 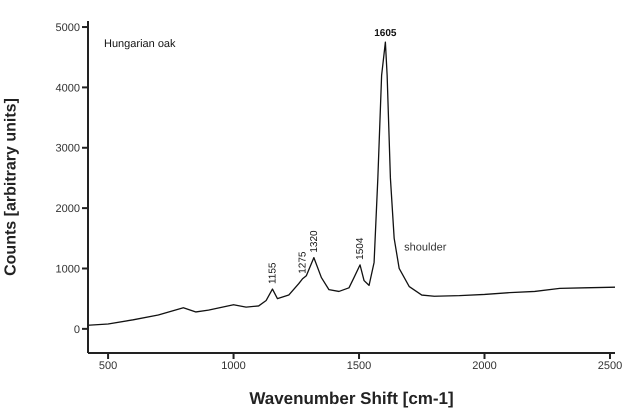 I want to click on x-tick-label: 500, so click(x=108, y=366).